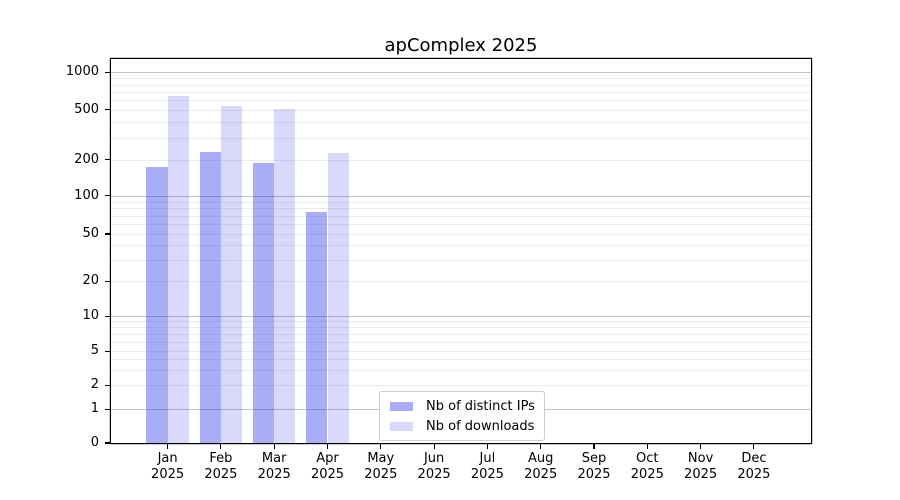  Describe the element at coordinates (86, 109) in the screenshot. I see `y-tick-label: 500` at that location.